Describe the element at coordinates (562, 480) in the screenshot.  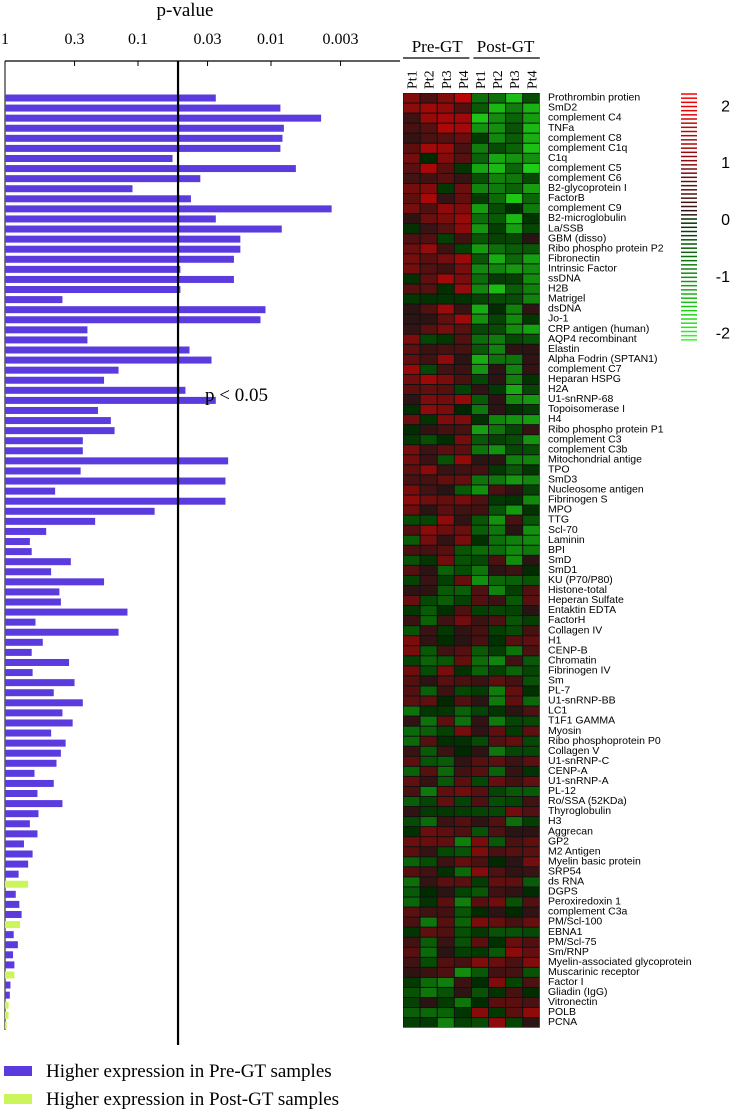
I see `row-label: SmD3` at that location.